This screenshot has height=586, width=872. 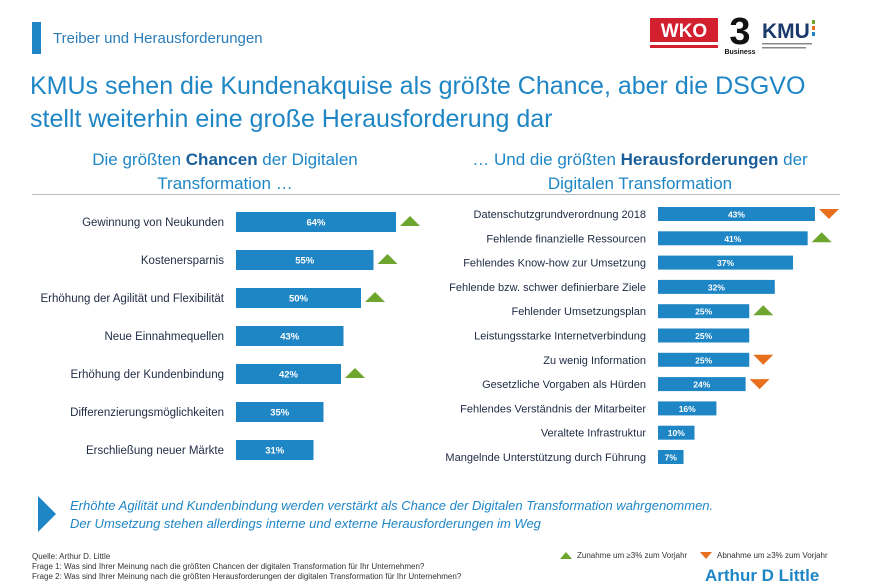 I want to click on challenge-category-label: Leistungsstarke Internetverbindung, so click(x=560, y=337).